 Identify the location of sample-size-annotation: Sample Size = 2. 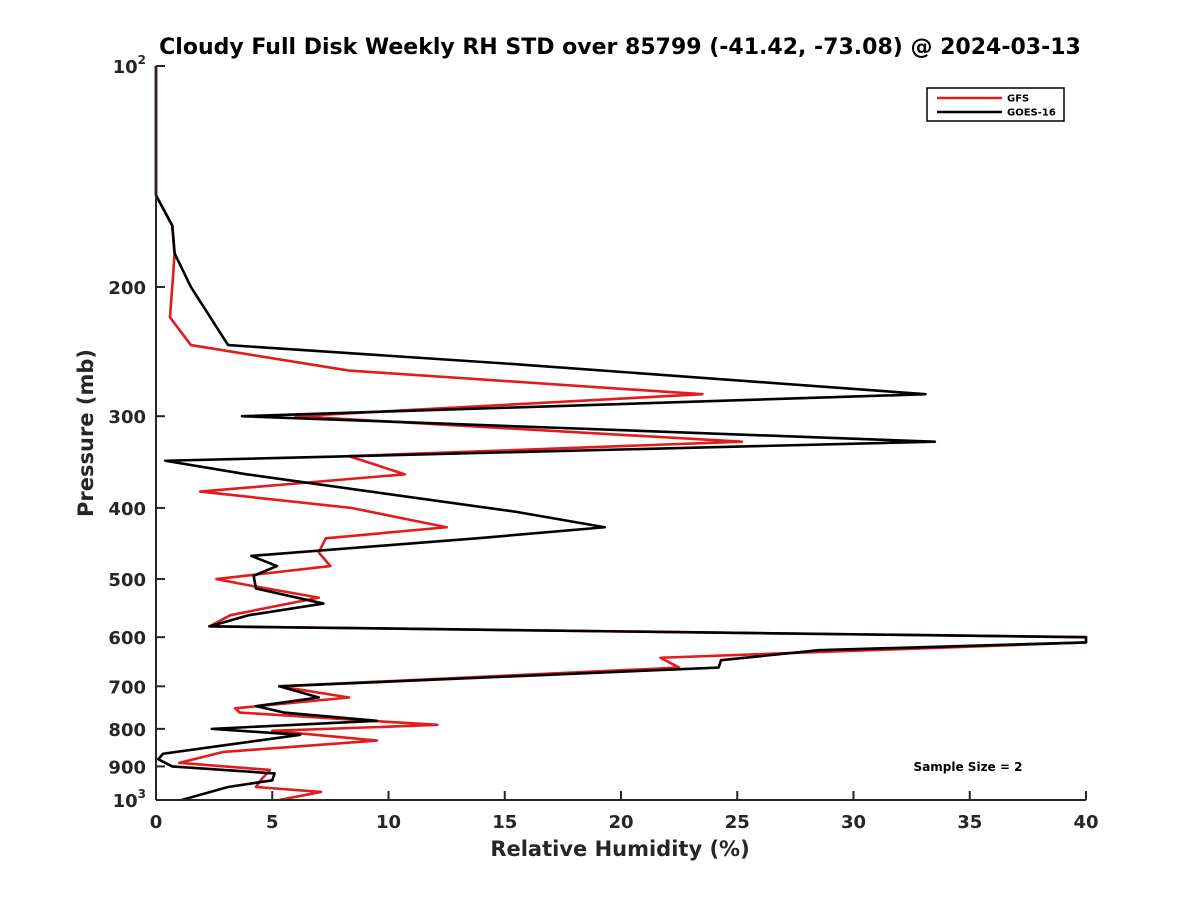
(968, 767).